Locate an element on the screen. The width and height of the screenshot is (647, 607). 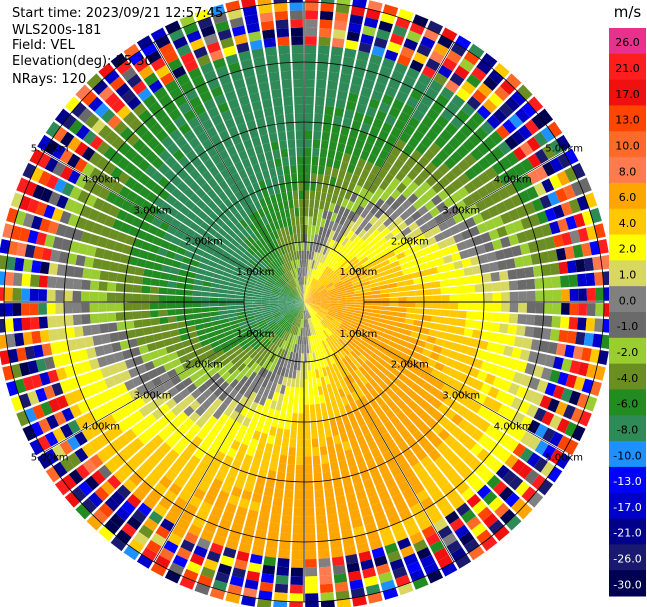
colorbar-tick-label: 6.0 is located at coordinates (628, 197).